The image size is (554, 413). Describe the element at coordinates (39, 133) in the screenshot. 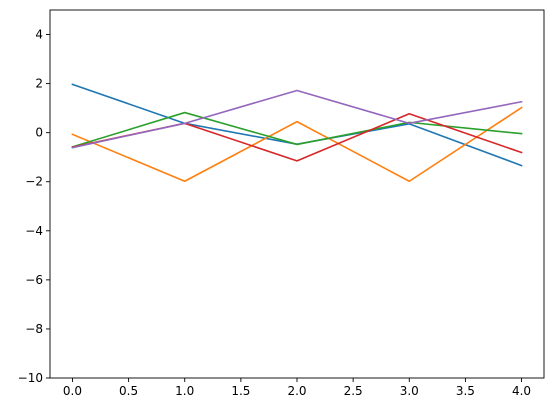

I see `y-tick-label: 0` at that location.